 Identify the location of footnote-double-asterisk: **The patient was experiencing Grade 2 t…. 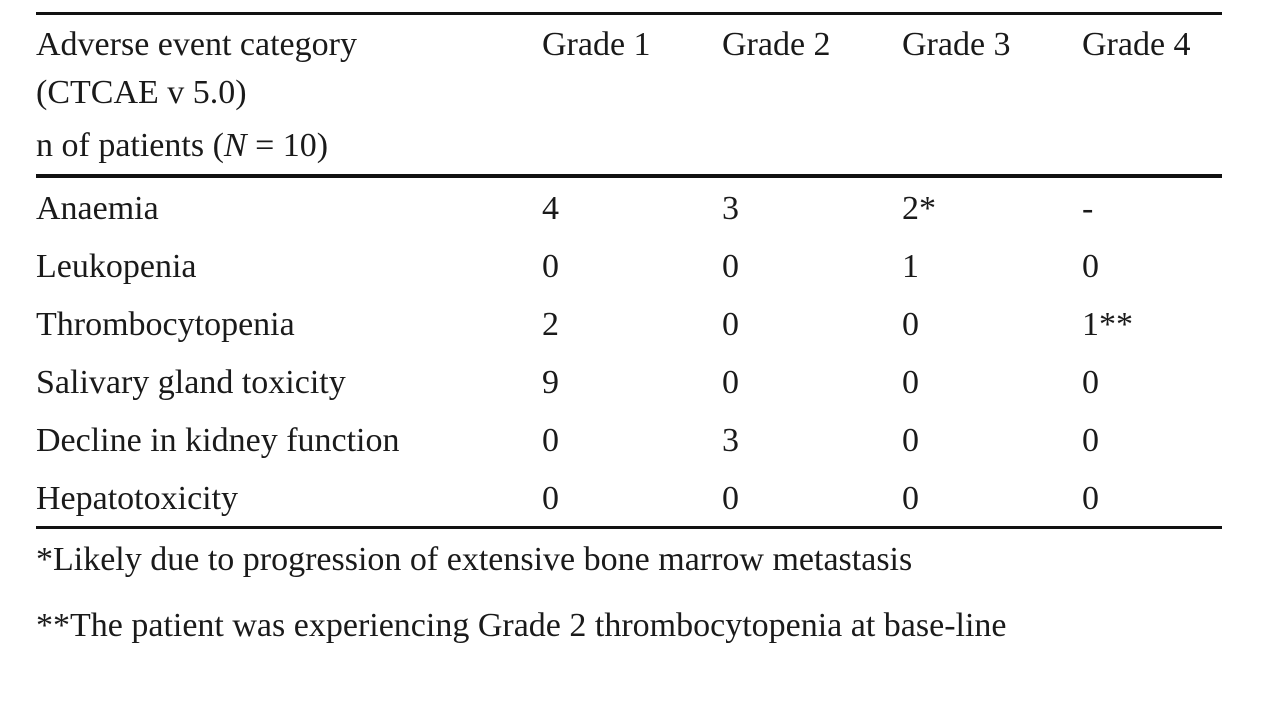
(521, 625).